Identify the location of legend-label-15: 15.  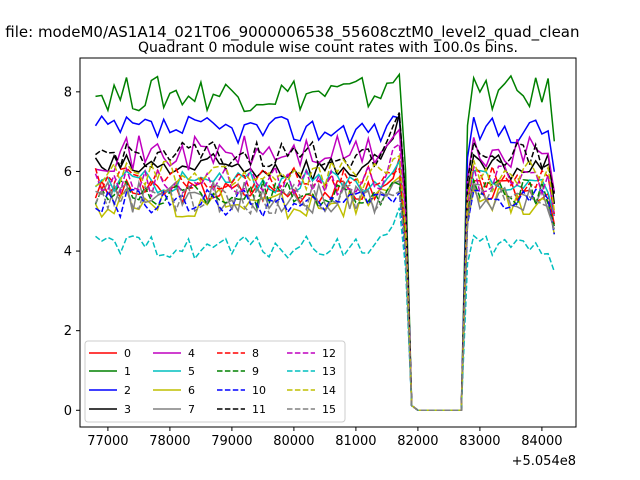
(329, 409).